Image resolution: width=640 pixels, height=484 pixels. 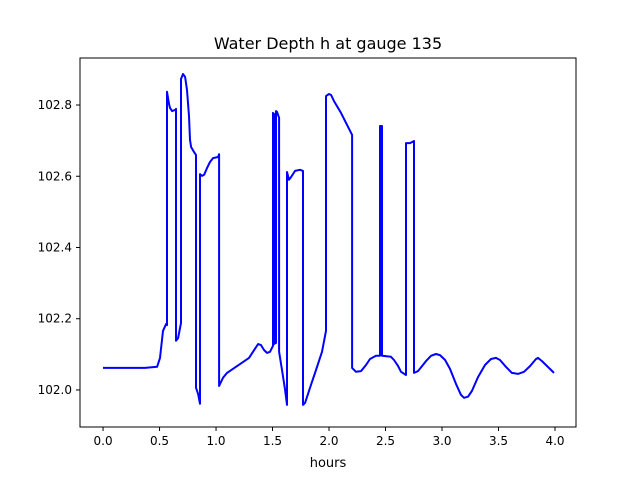 I want to click on chart-title: Water Depth h at gauge 135, so click(x=328, y=43).